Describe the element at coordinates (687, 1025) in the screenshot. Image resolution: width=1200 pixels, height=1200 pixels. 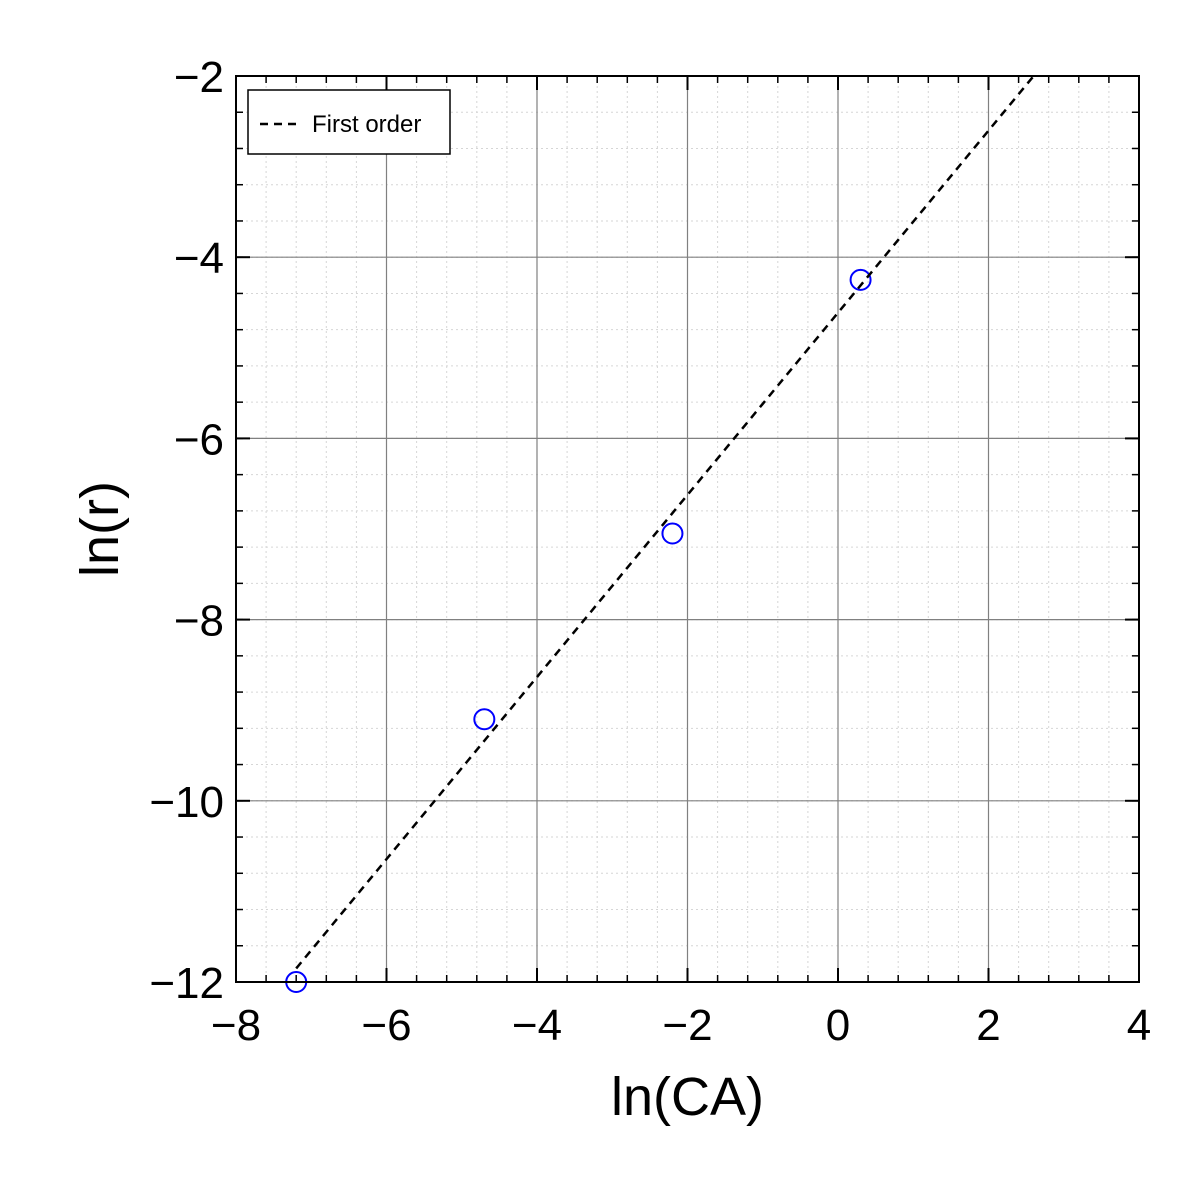
I see `x-tick-label: −2` at that location.